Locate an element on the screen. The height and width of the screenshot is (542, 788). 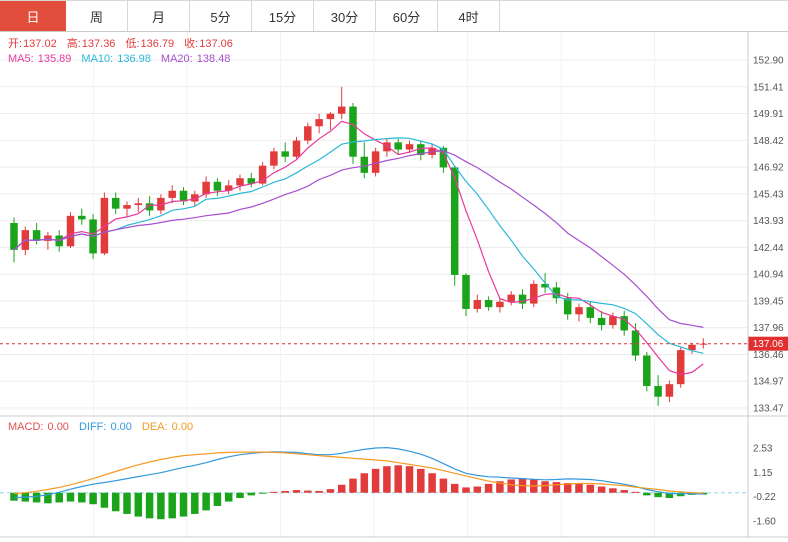
tab-15min: 15分 is located at coordinates (283, 16).